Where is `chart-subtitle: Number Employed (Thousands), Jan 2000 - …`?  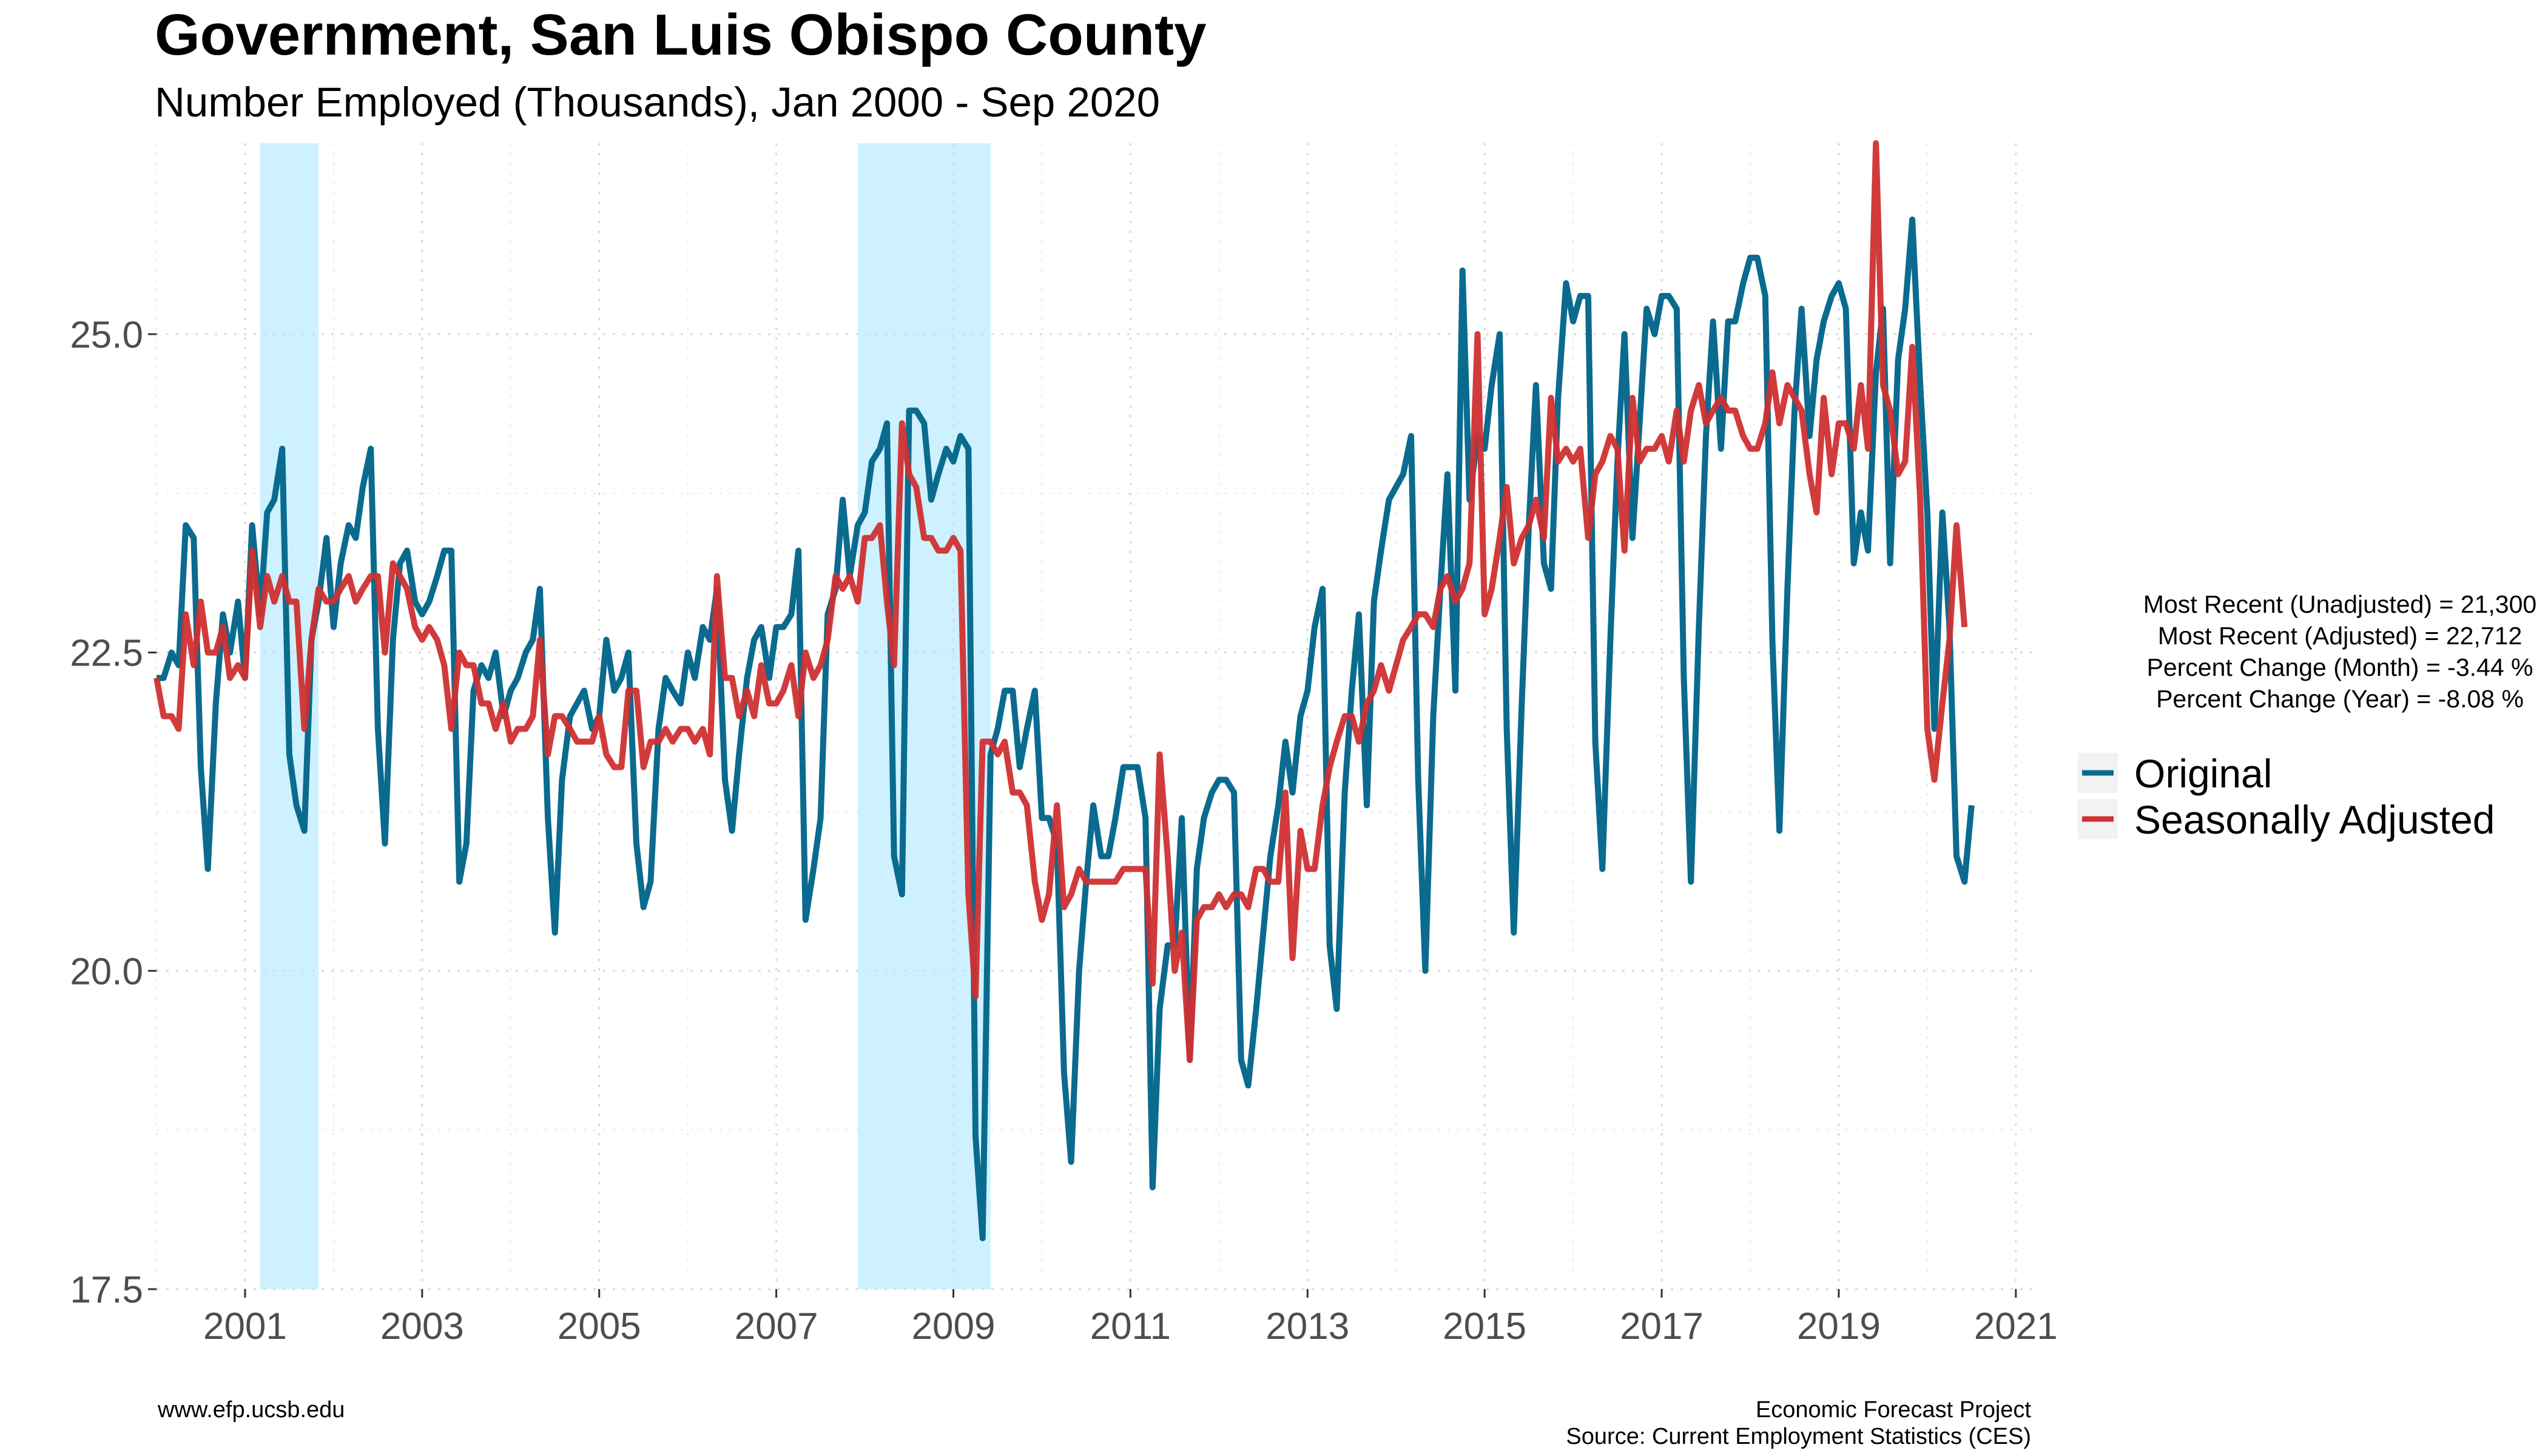
chart-subtitle: Number Employed (Thousands), Jan 2000 - … is located at coordinates (657, 102).